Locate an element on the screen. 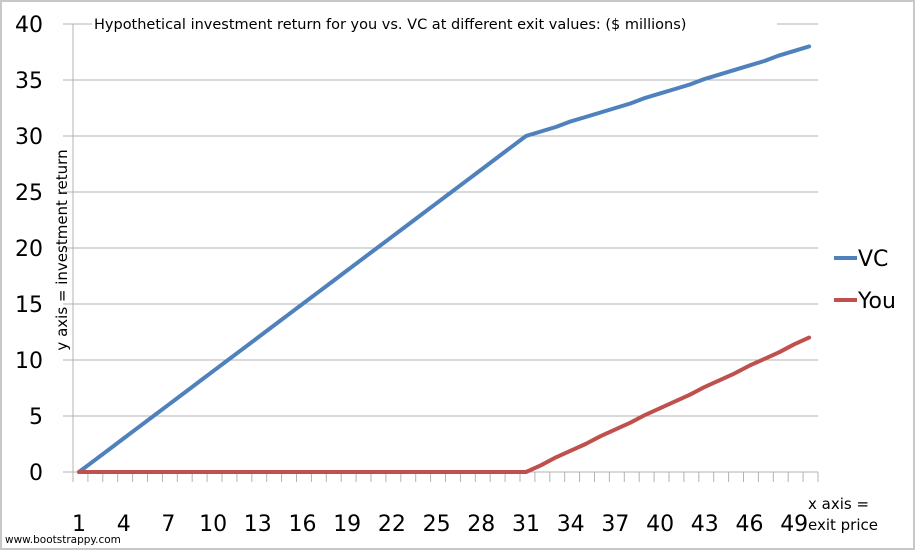 This screenshot has height=550, width=915. x-tick-label: 10 is located at coordinates (213, 524).